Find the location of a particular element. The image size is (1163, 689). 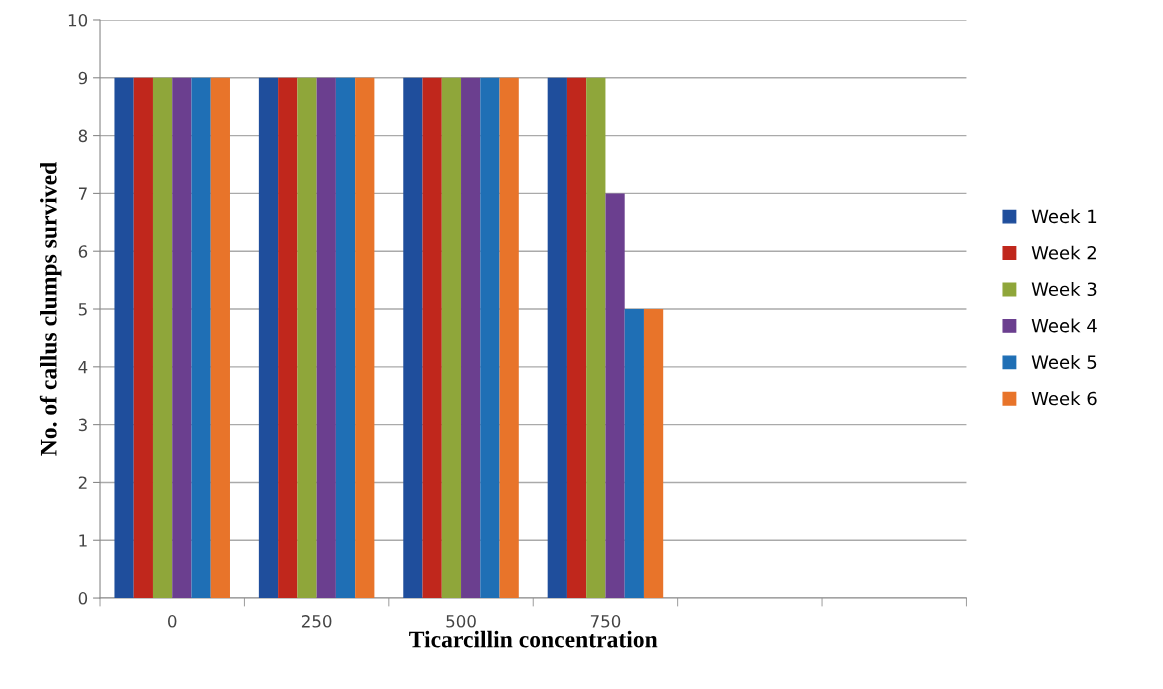

y-tick-label: 5 is located at coordinates (82, 309).